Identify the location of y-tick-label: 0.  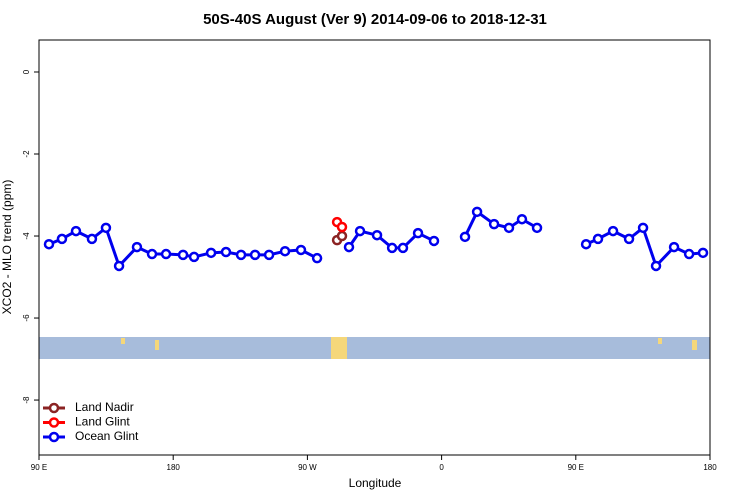
(26, 71).